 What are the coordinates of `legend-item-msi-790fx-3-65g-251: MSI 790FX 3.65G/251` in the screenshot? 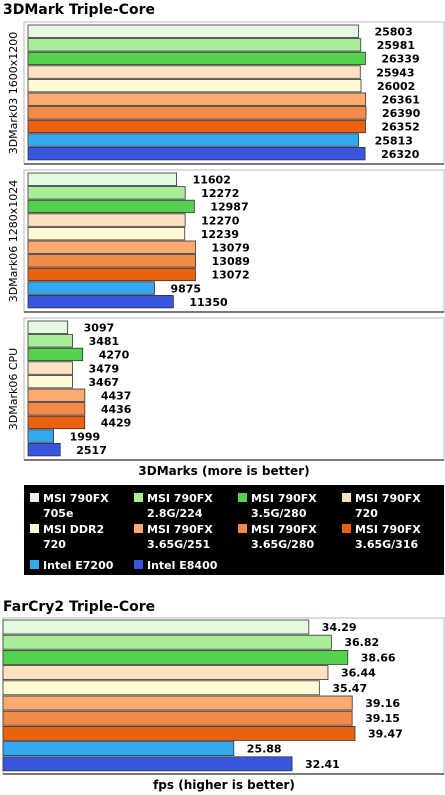 It's located at (173, 537).